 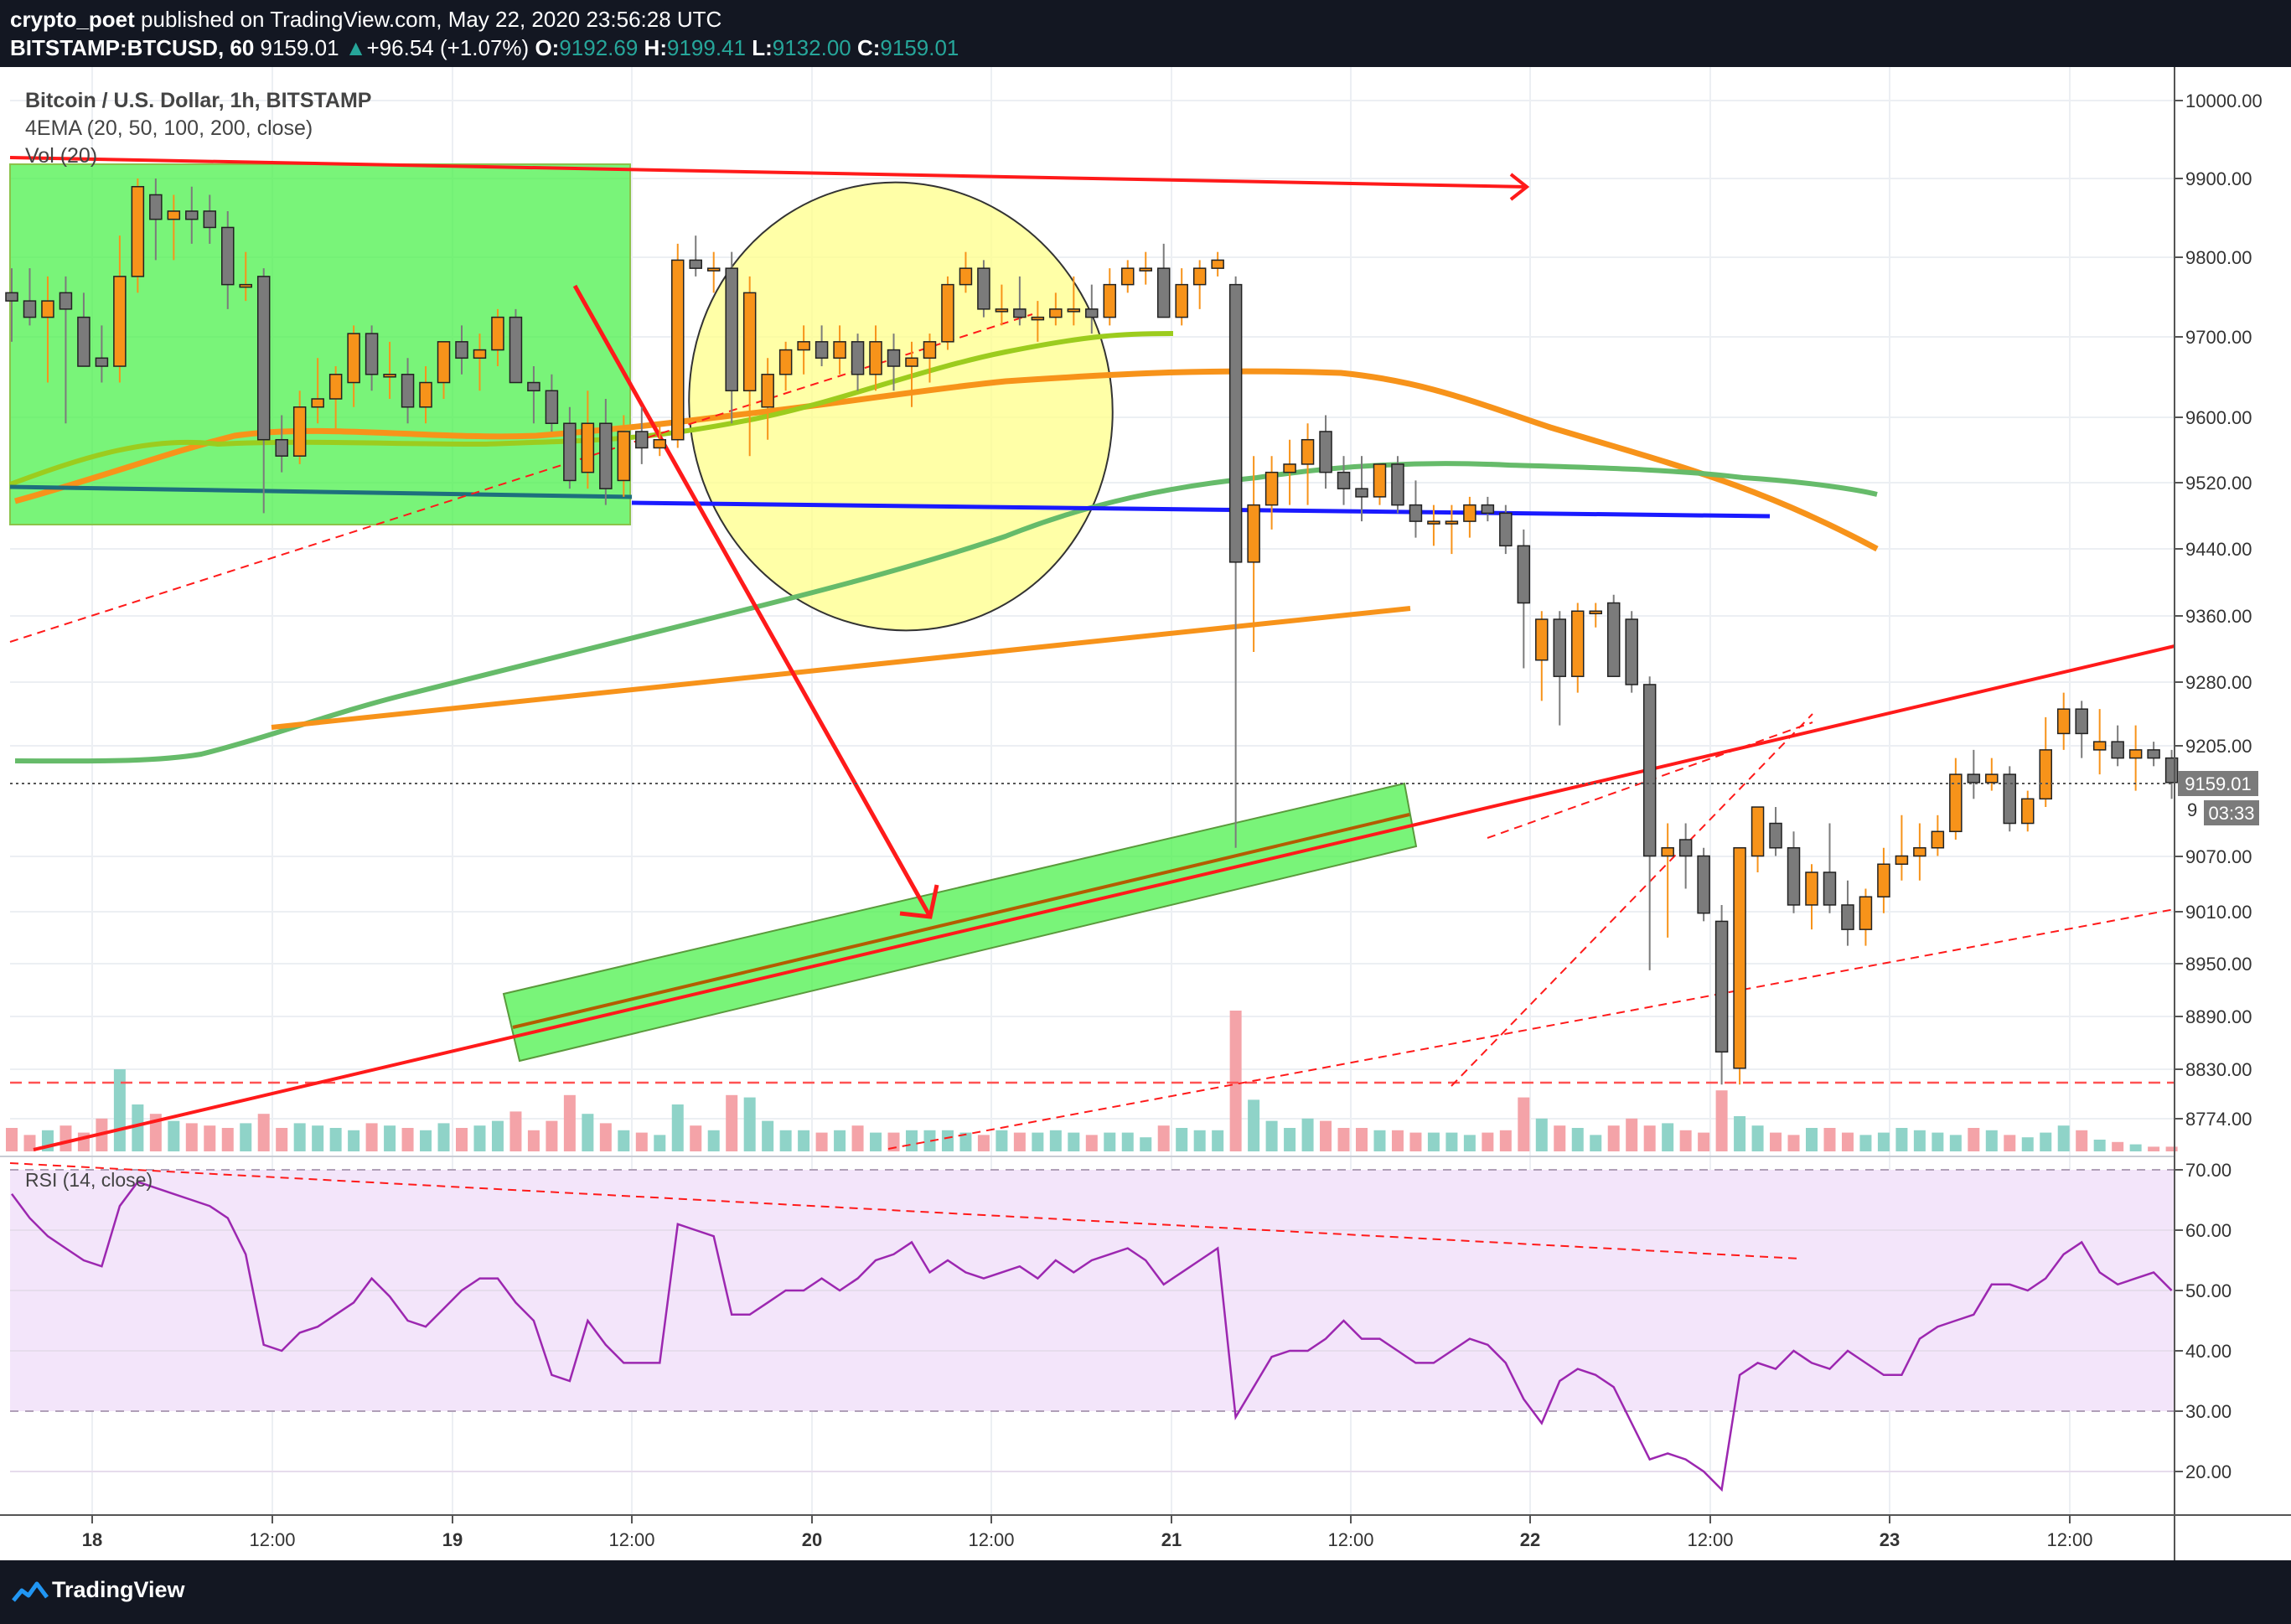 I want to click on price-tick-label: 9280.00, so click(x=2218, y=682).